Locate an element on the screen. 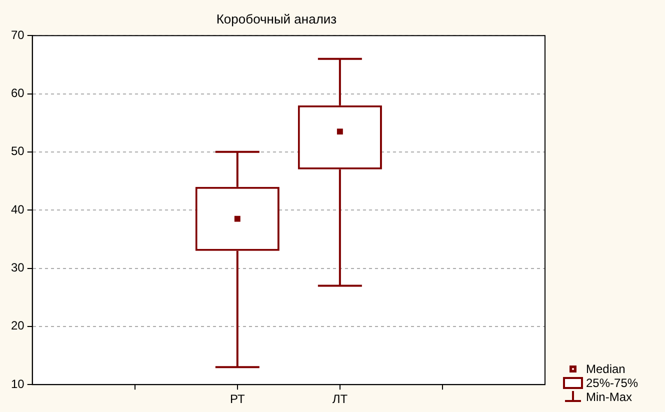 This screenshot has width=665, height=412. text: 25%-75% is located at coordinates (612, 383).